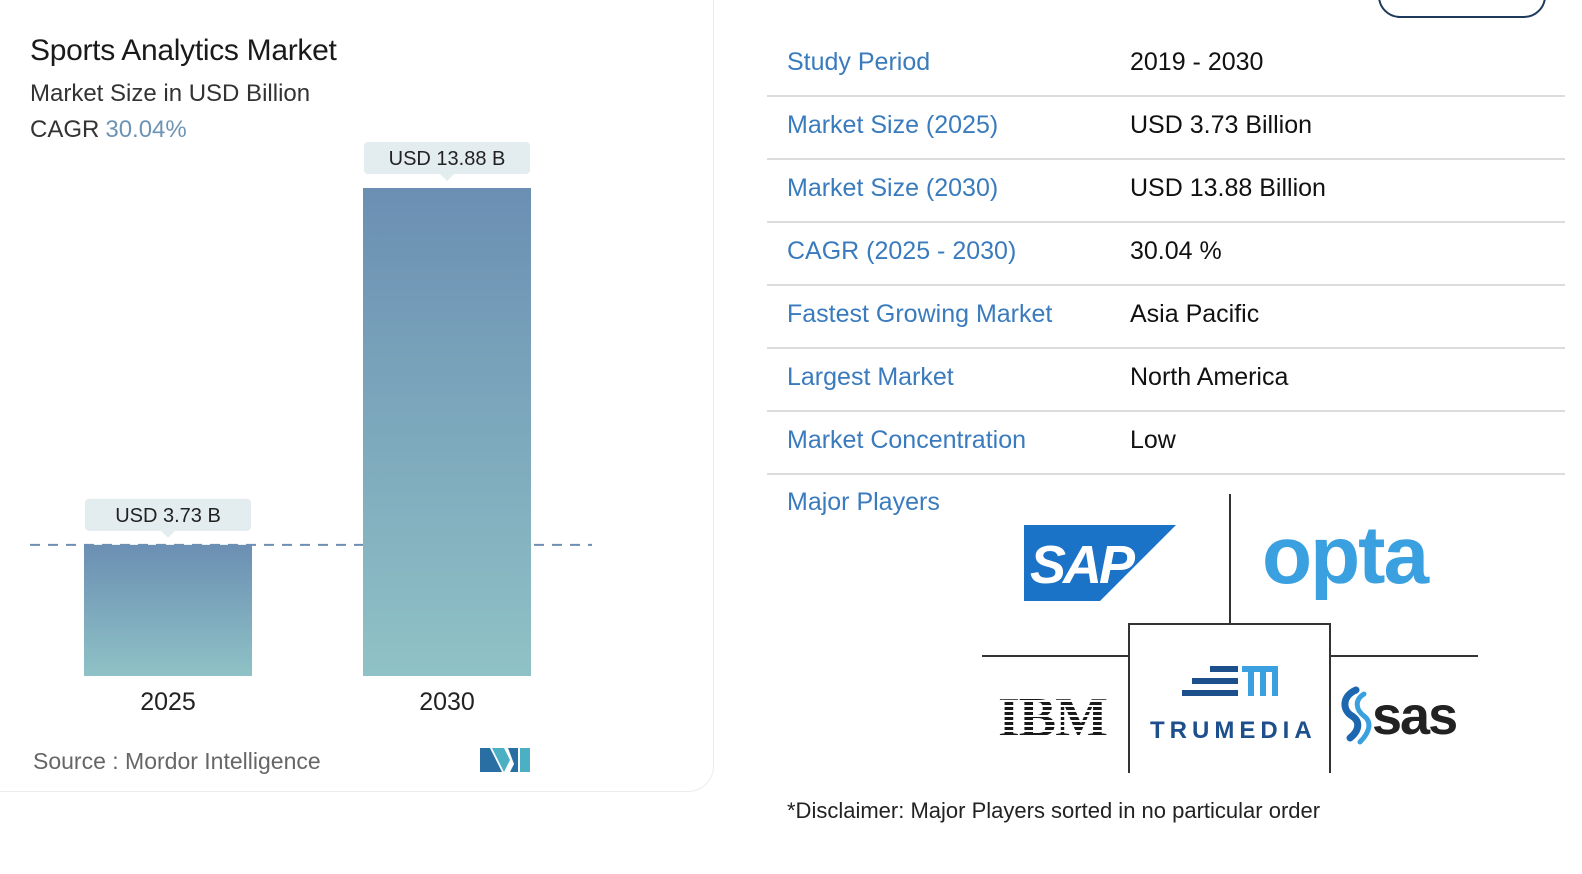 The width and height of the screenshot is (1582, 874). Describe the element at coordinates (1197, 62) in the screenshot. I see `row-value: 2019 - 2030` at that location.